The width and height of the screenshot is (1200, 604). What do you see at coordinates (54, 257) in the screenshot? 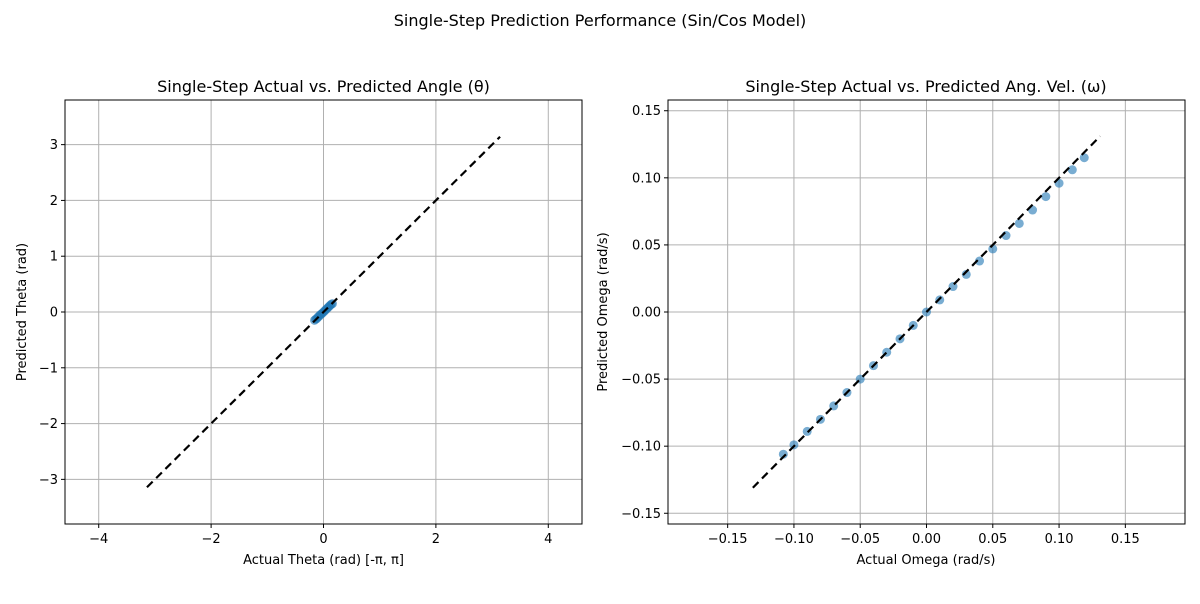
I see `theta-y-tick-label: 1` at bounding box center [54, 257].